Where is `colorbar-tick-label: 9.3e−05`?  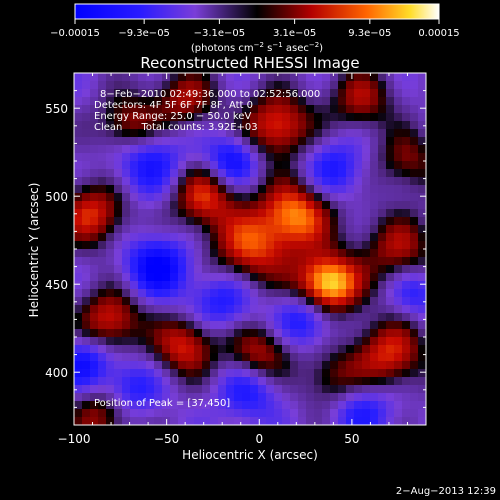 colorbar-tick-label: 9.3e−05 is located at coordinates (369, 33).